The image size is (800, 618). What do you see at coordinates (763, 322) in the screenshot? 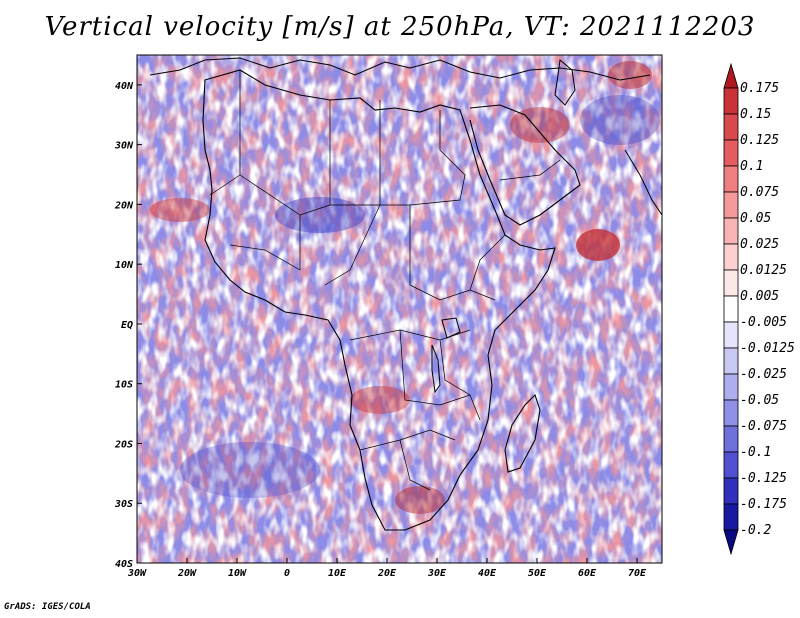
I see `colorbar-label: -0.005` at bounding box center [763, 322].